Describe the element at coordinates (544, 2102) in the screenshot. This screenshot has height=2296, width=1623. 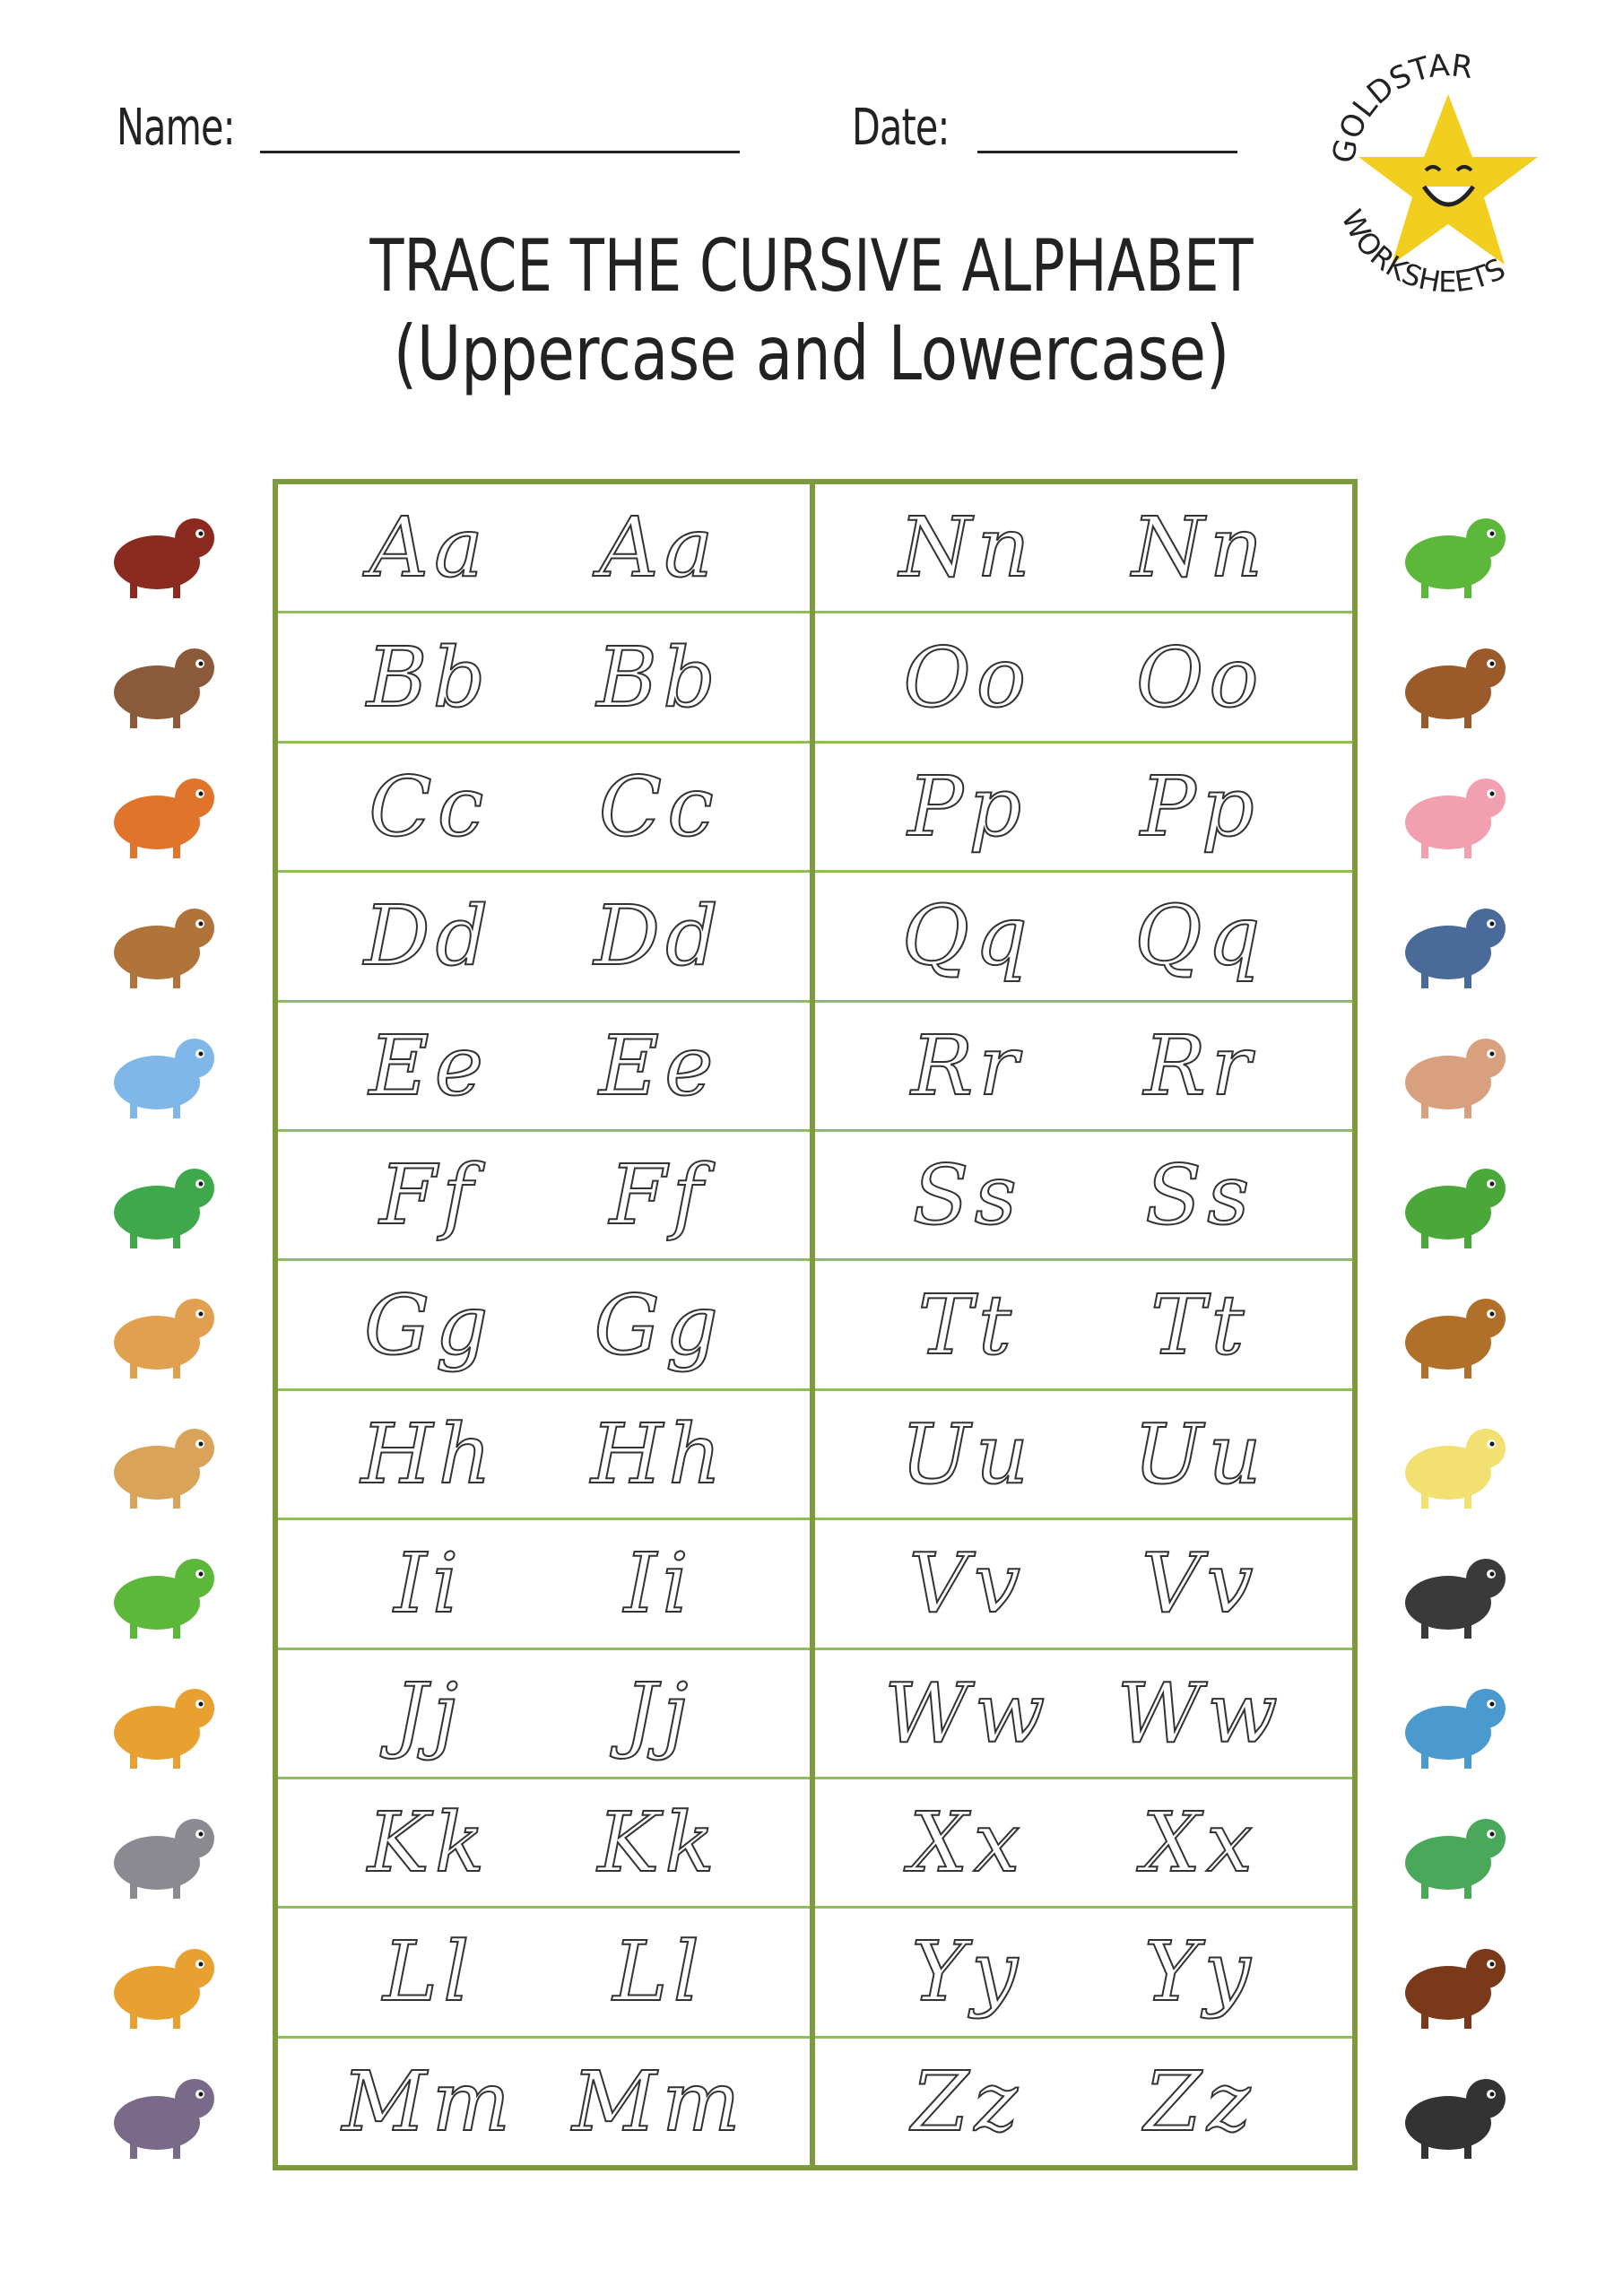
I see `letter-row-m: Mm Mm` at that location.